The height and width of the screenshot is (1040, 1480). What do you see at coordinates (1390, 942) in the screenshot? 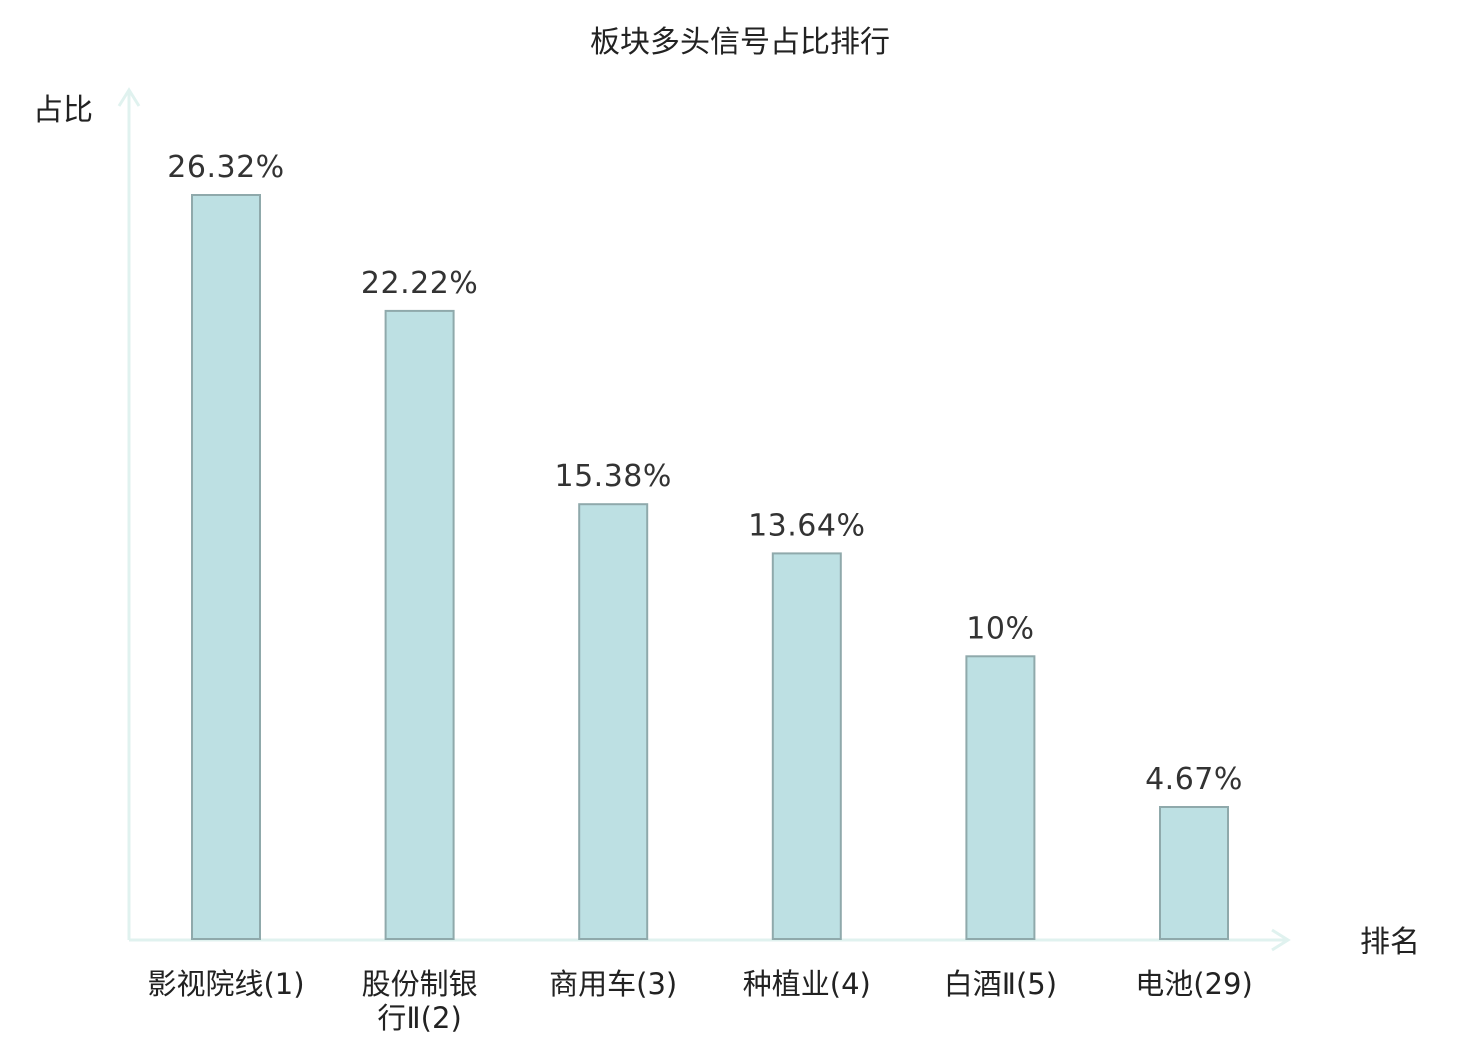
I see `x-axis-label: 排名` at bounding box center [1390, 942].